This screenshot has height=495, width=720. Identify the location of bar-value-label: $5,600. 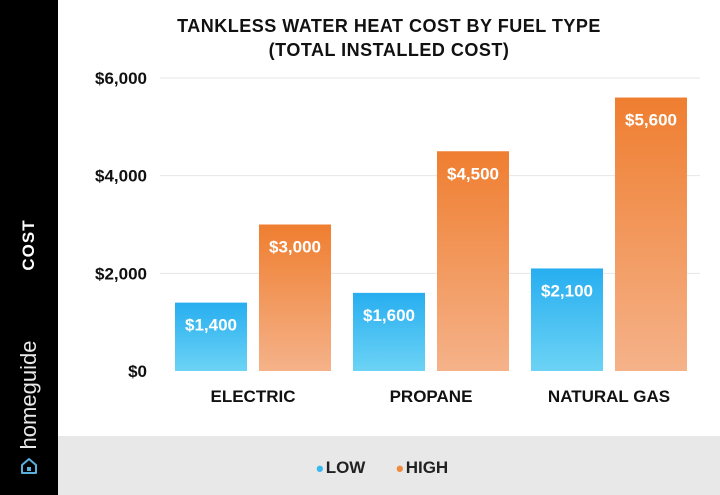
(651, 120).